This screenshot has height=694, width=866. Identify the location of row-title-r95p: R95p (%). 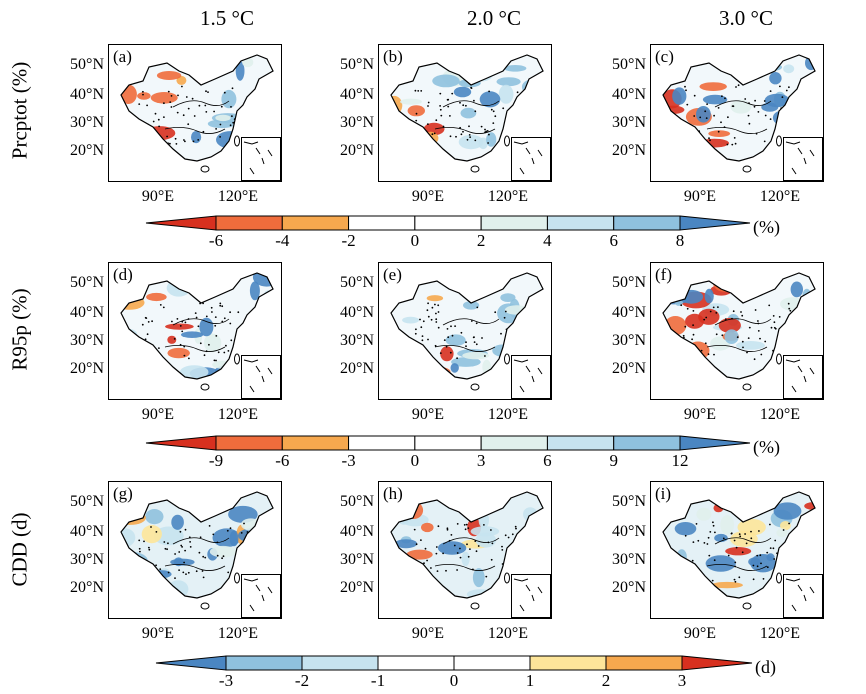
(19, 329).